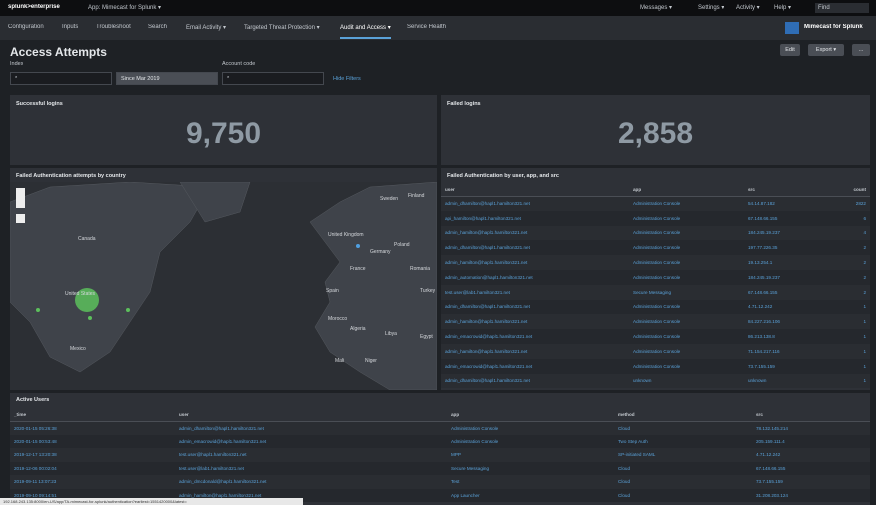  What do you see at coordinates (92, 482) in the screenshot?
I see `cell: 2019-09-11 13:07:23` at bounding box center [92, 482].